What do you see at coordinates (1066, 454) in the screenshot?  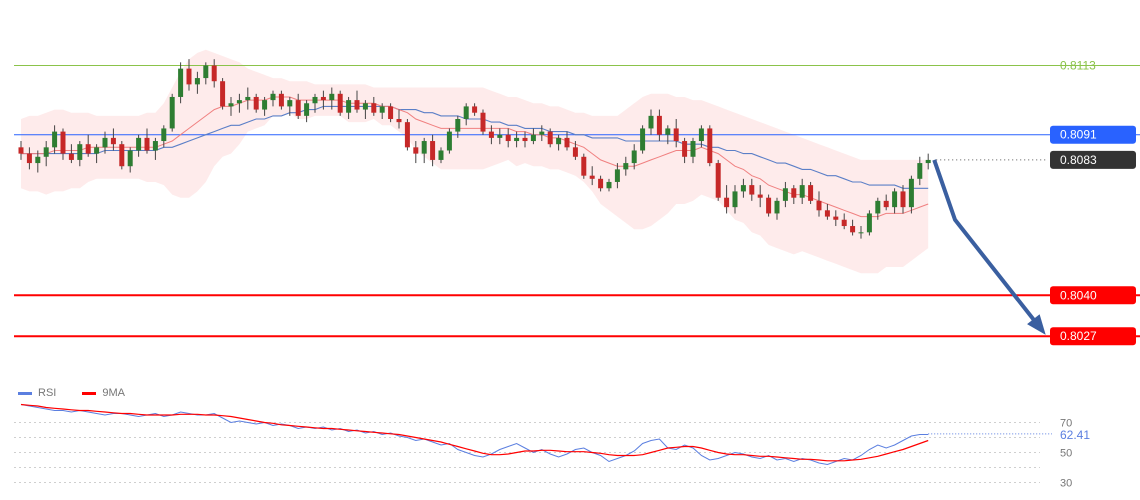 I see `rsi-tick-1: 50` at bounding box center [1066, 454].